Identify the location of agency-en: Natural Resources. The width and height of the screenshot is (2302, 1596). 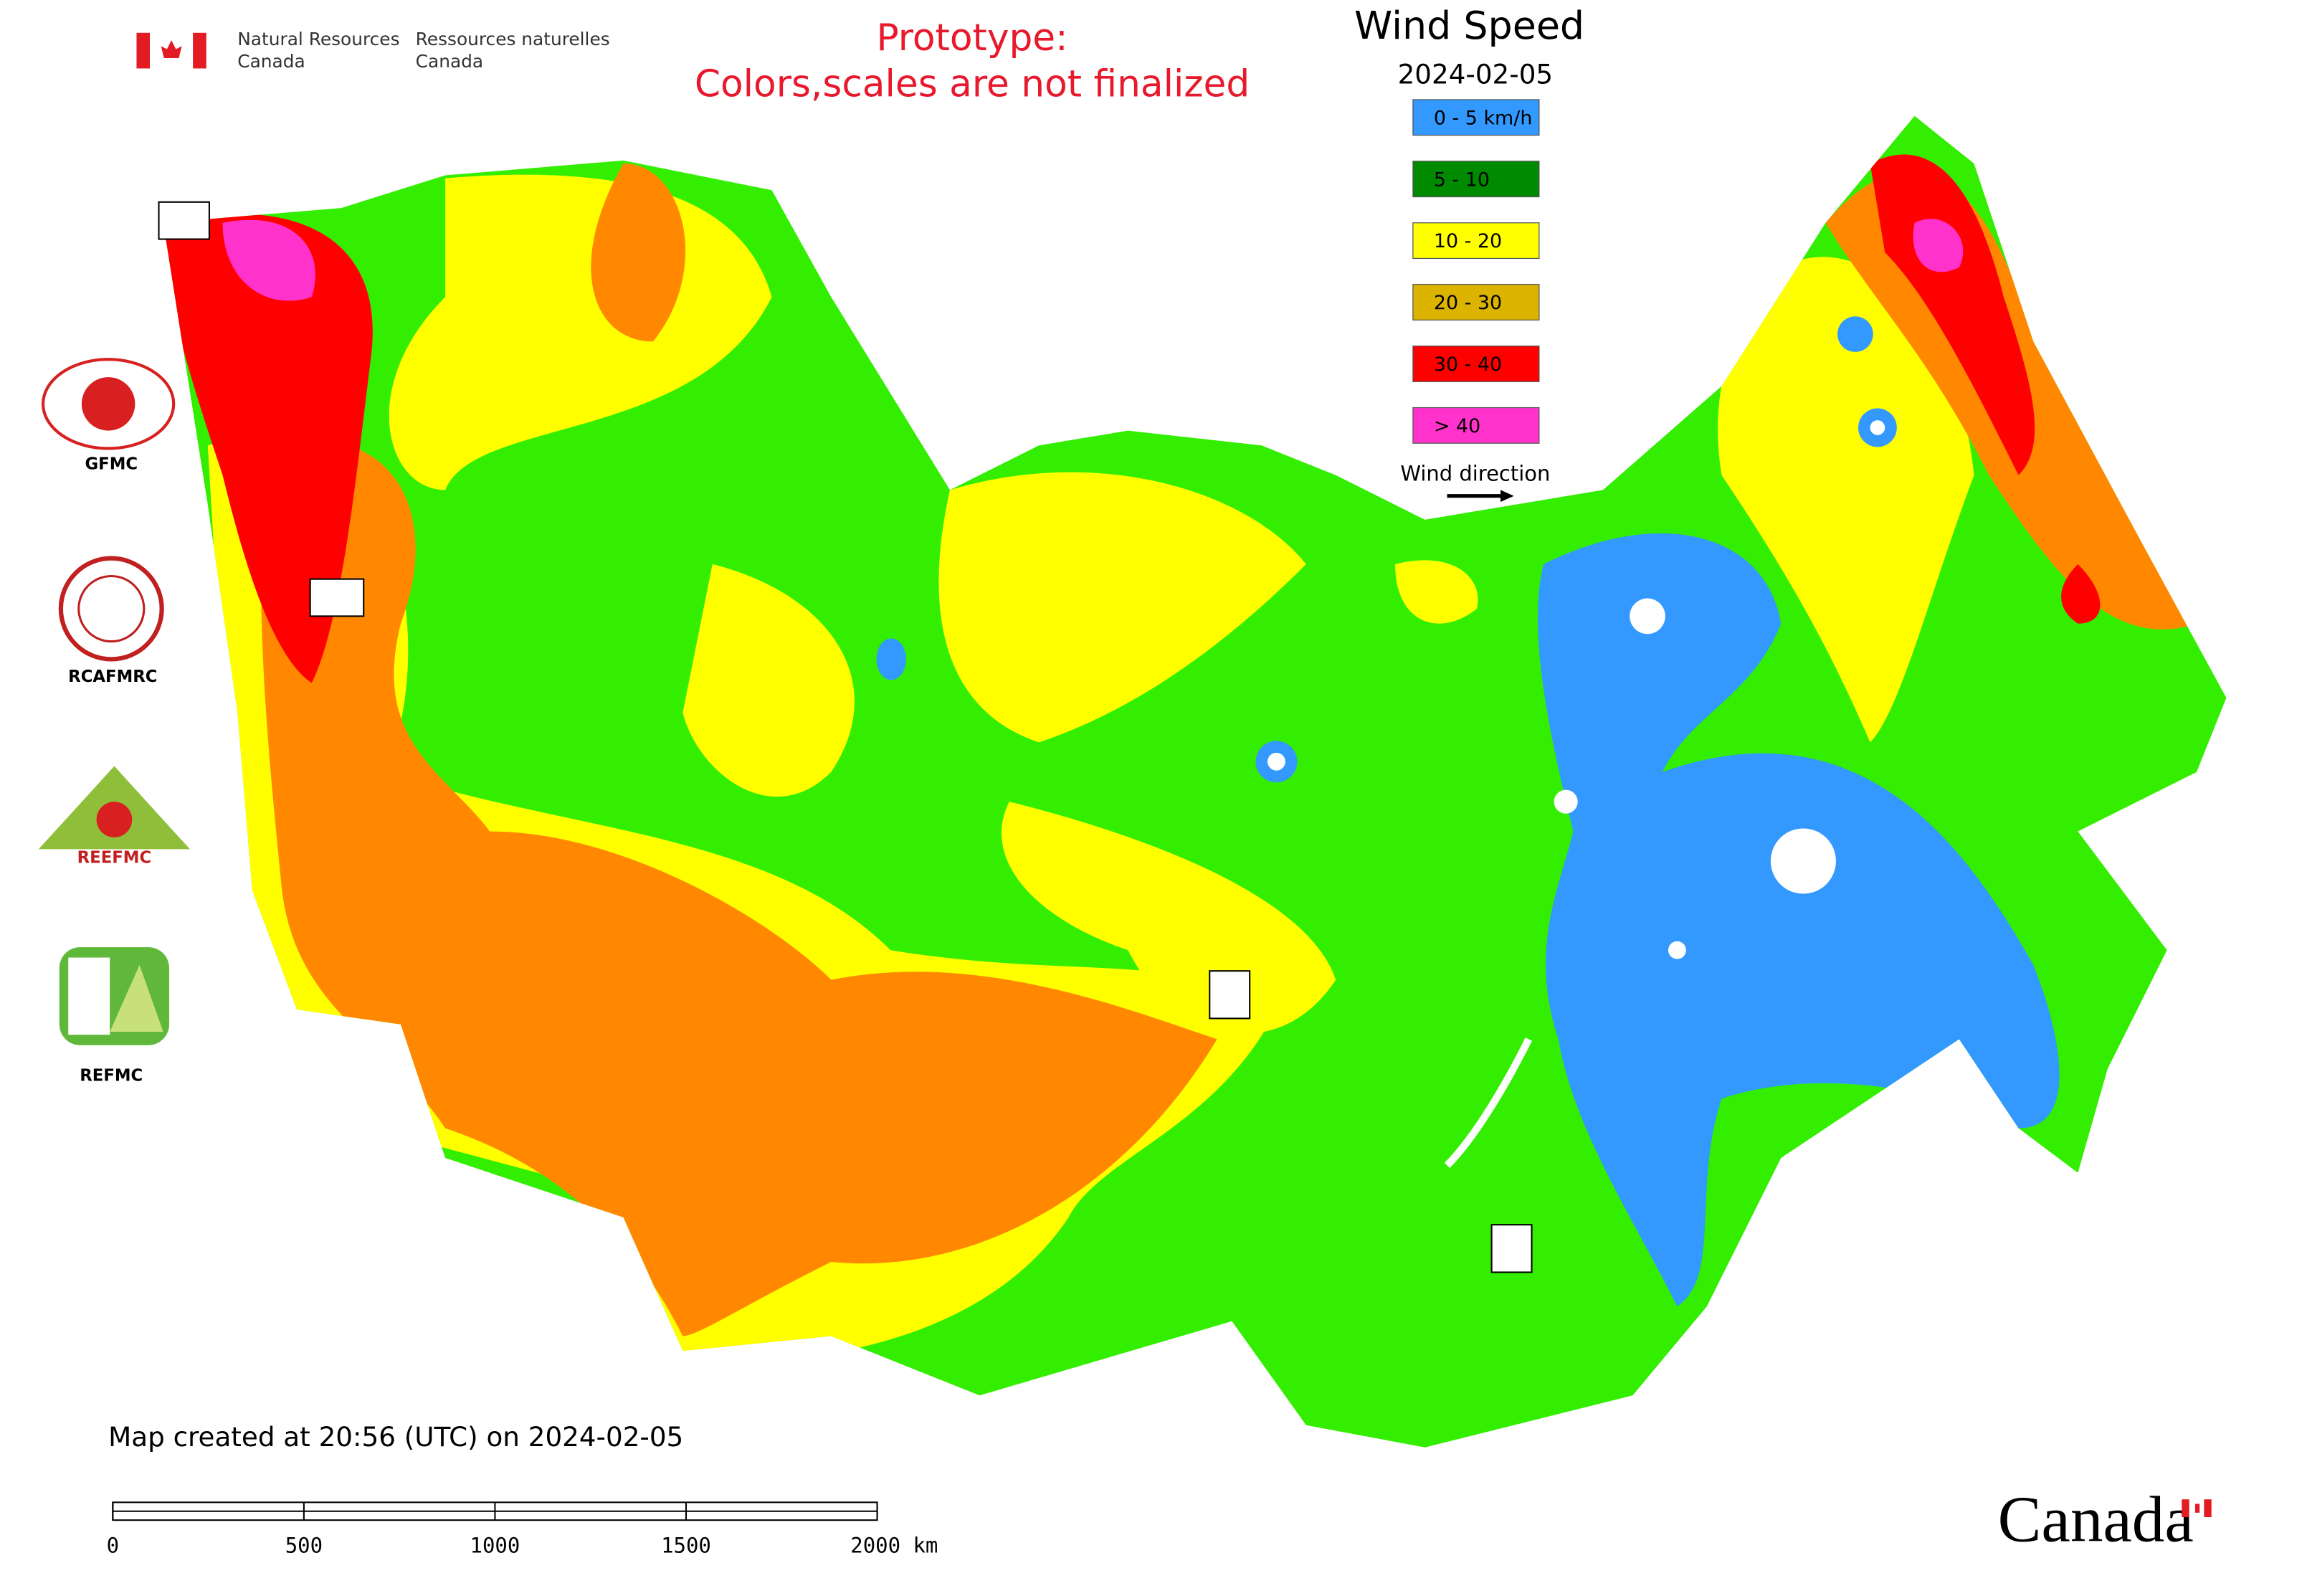
(318, 39).